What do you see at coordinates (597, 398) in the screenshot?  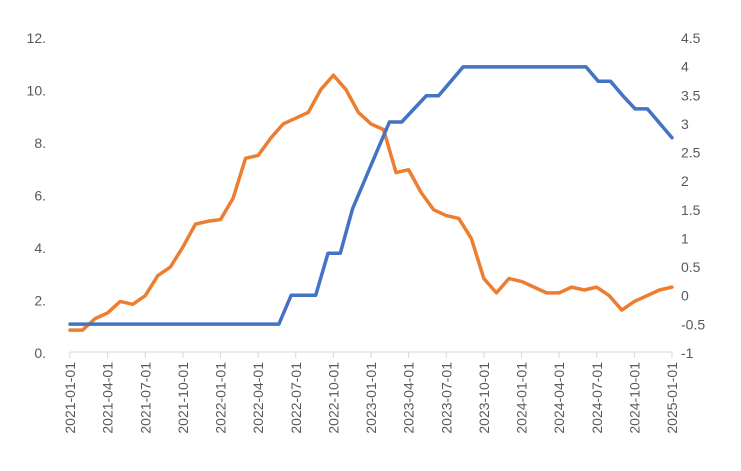 I see `x-tick-label: 2024-07-01` at bounding box center [597, 398].